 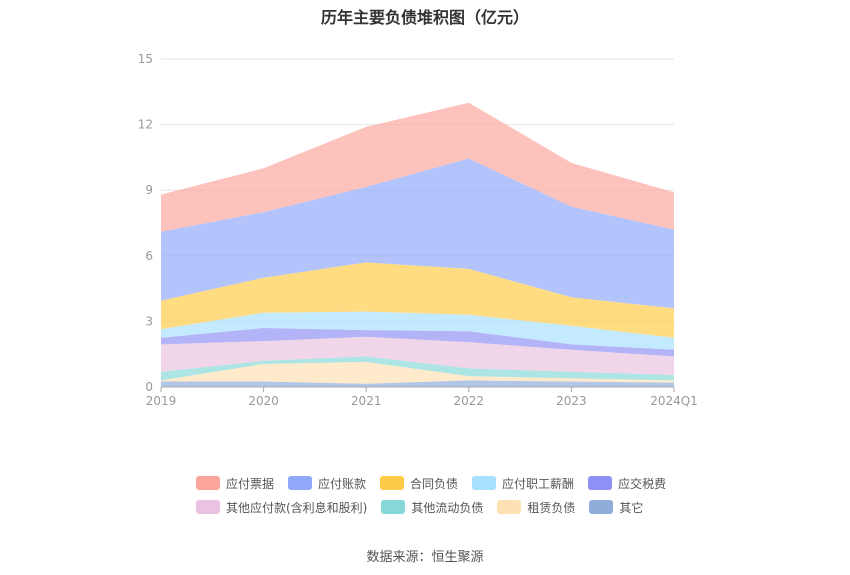 I want to click on legend-item: 应付账款, so click(x=327, y=483).